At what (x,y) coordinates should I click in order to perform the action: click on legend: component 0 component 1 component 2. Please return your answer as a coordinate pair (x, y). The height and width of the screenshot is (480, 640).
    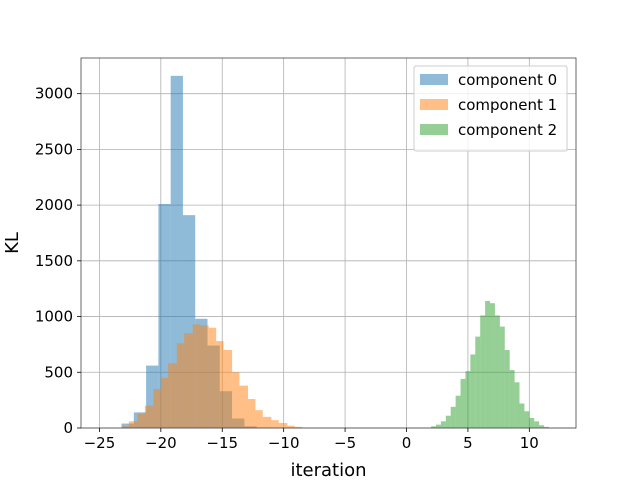
    Looking at the image, I should click on (490, 108).